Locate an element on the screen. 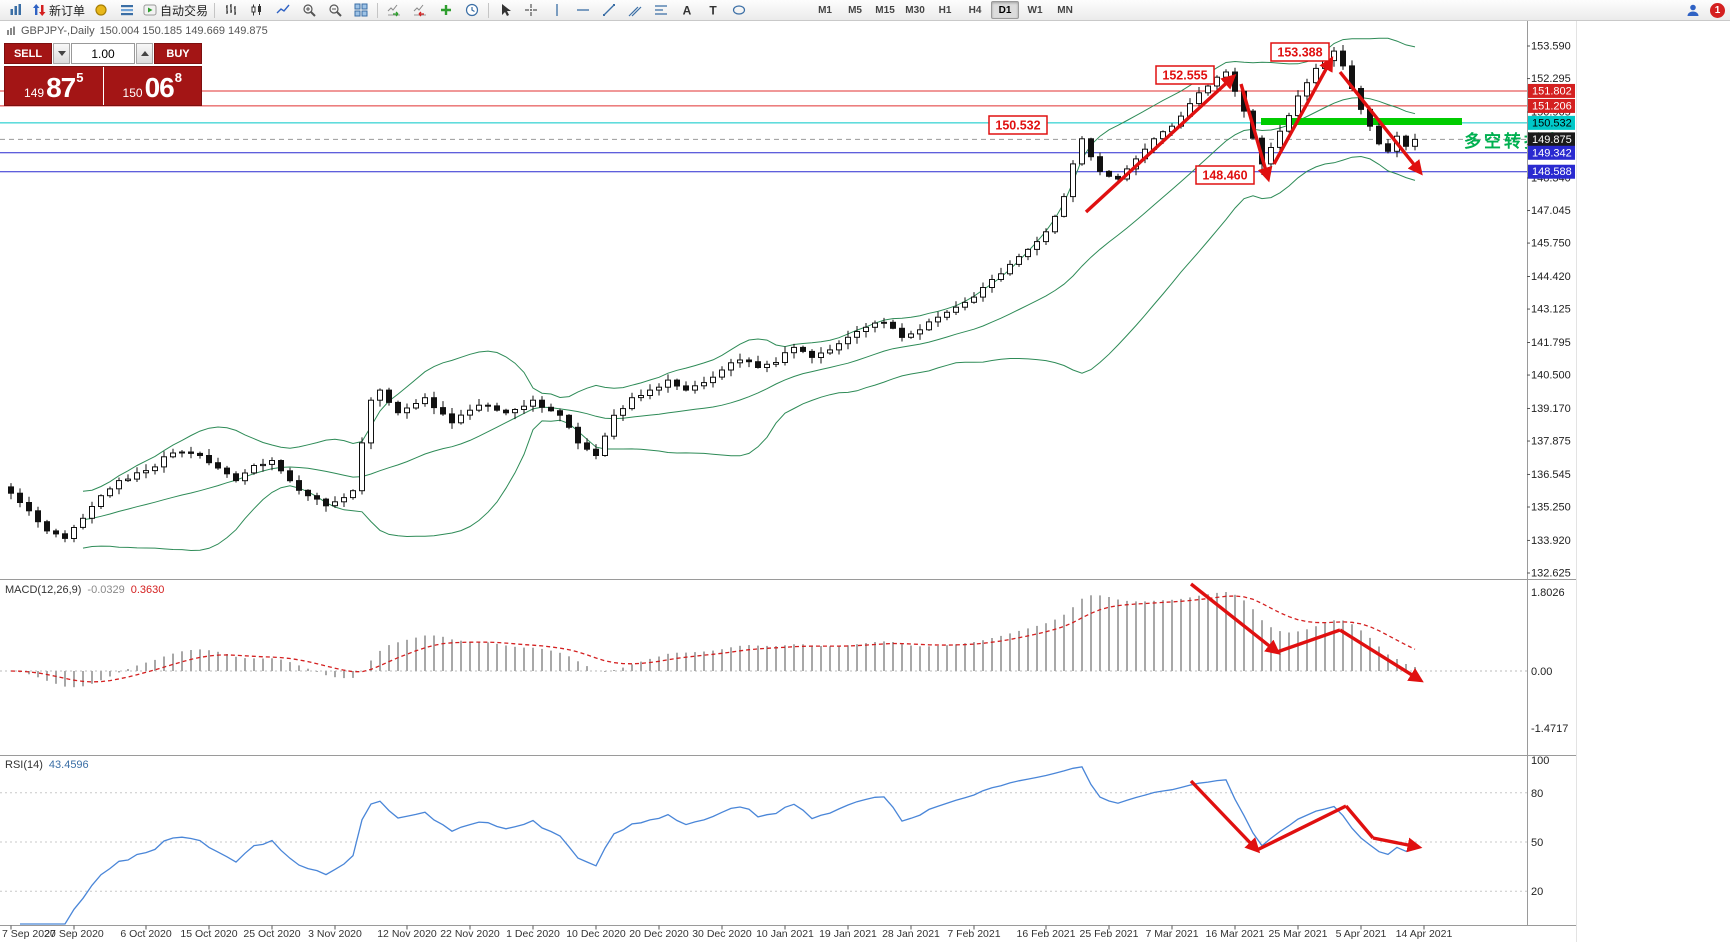 The image size is (1730, 942). macd-label: MACD(12,26,9) -0.0329 0.3630 is located at coordinates (84, 590).